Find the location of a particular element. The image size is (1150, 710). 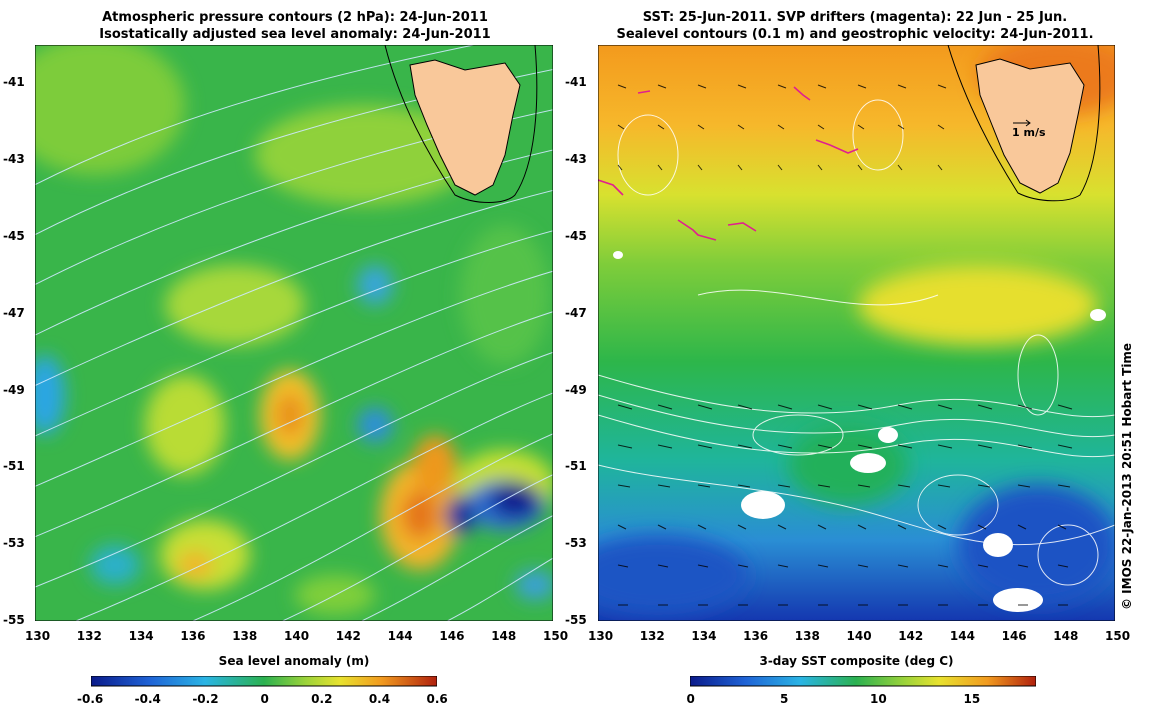

right-lon-tick-label: 140 is located at coordinates (859, 636).